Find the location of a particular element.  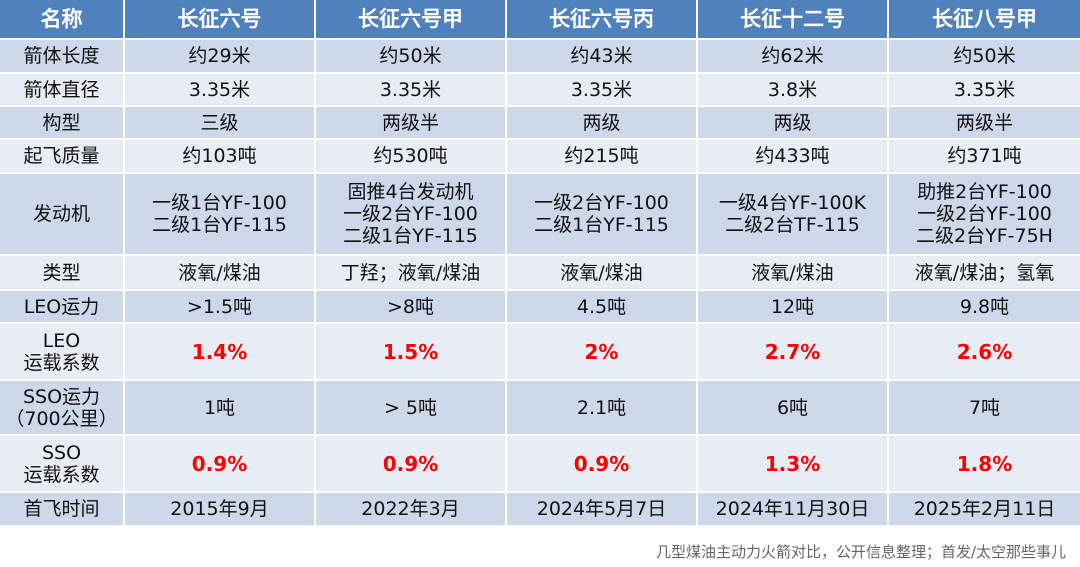

value-cell: 两级半 is located at coordinates (411, 123).